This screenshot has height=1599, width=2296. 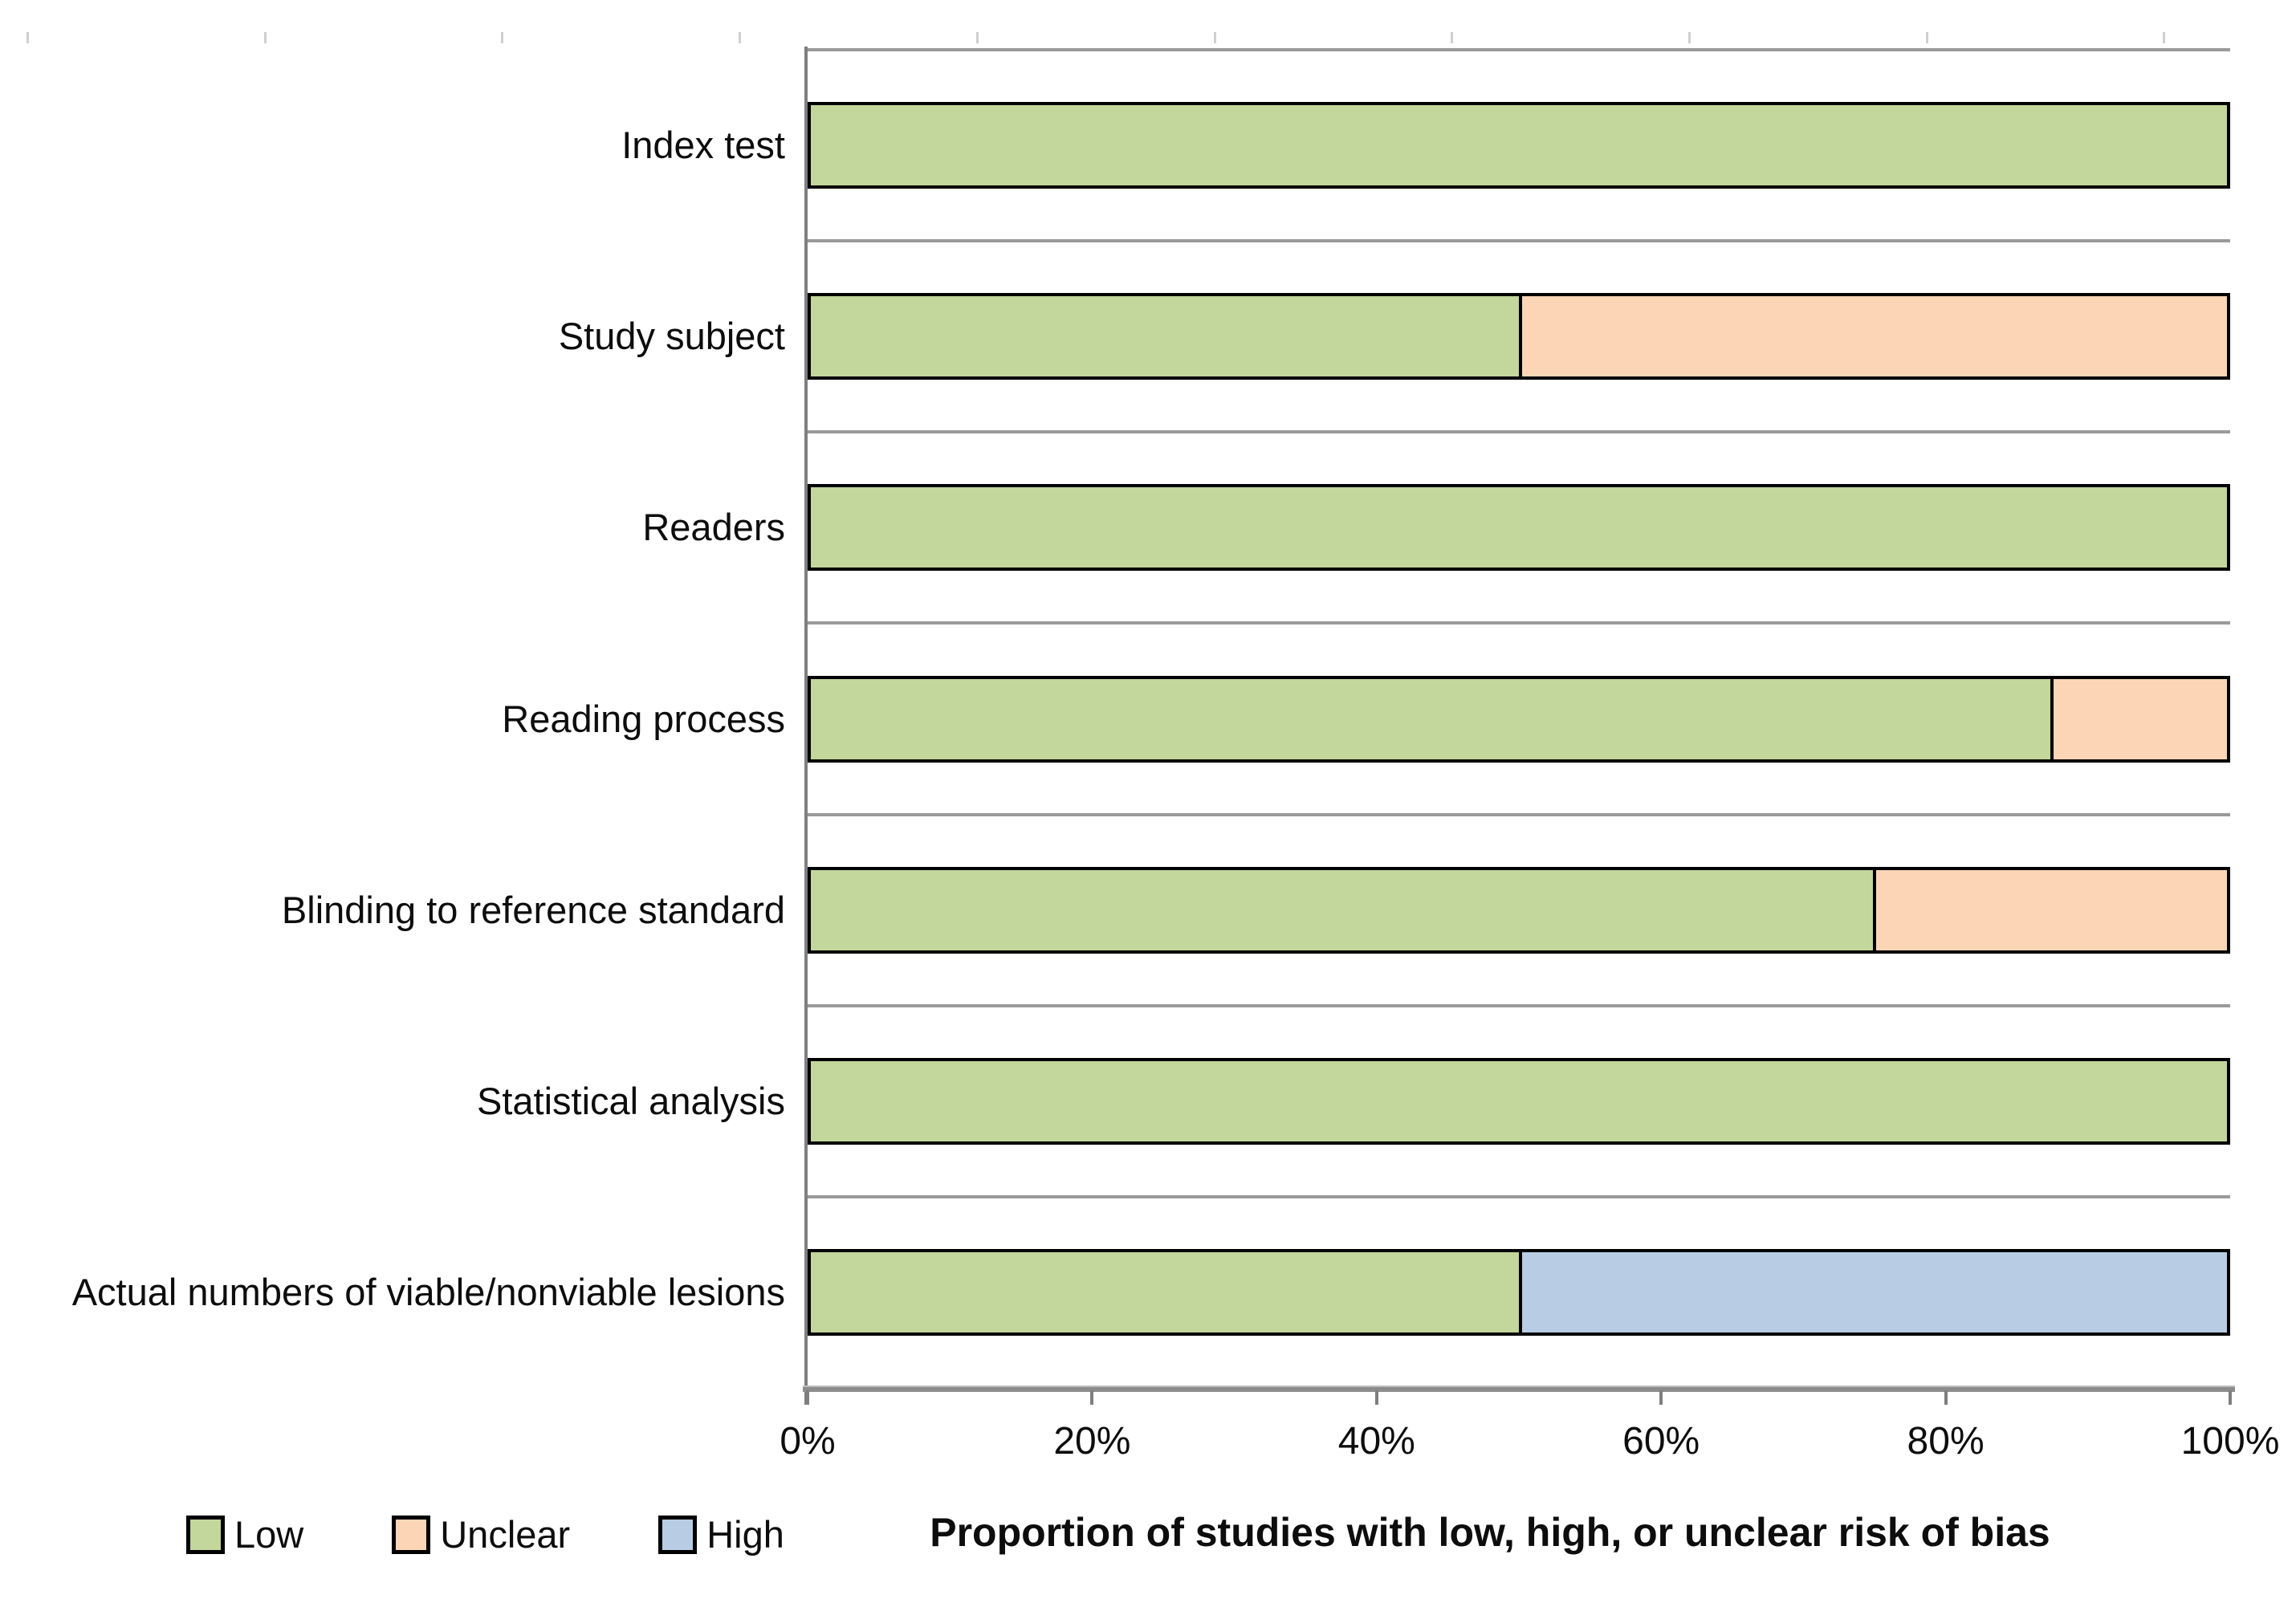 I want to click on category-label: Reading process, so click(x=643, y=718).